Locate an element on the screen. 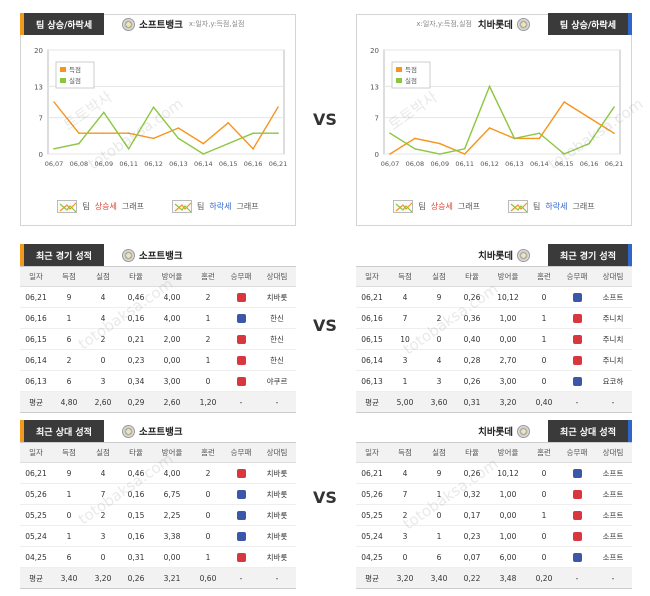  legend-down: 팀 하락세 그래프 is located at coordinates (215, 206).